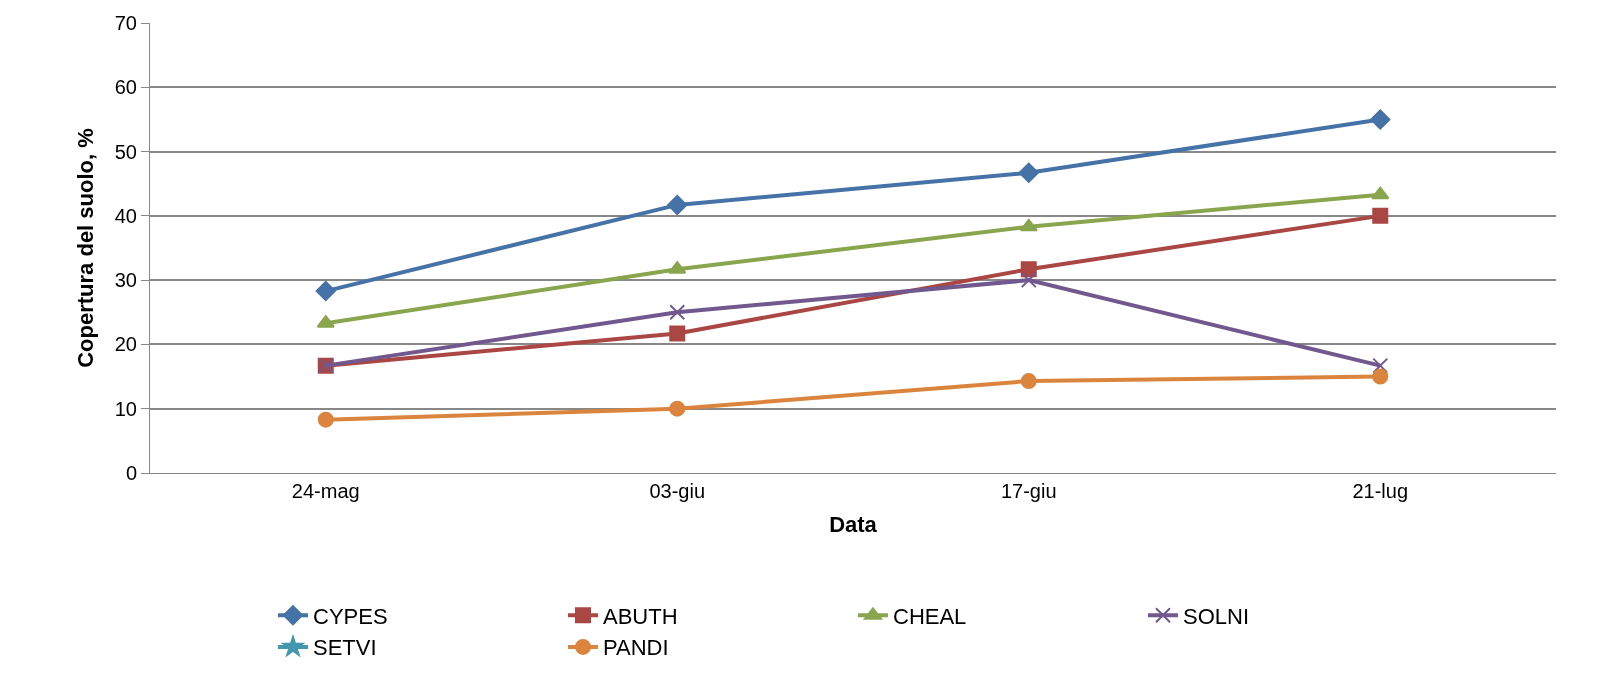 The image size is (1616, 680). I want to click on legend-label: CHEAL, so click(930, 616).